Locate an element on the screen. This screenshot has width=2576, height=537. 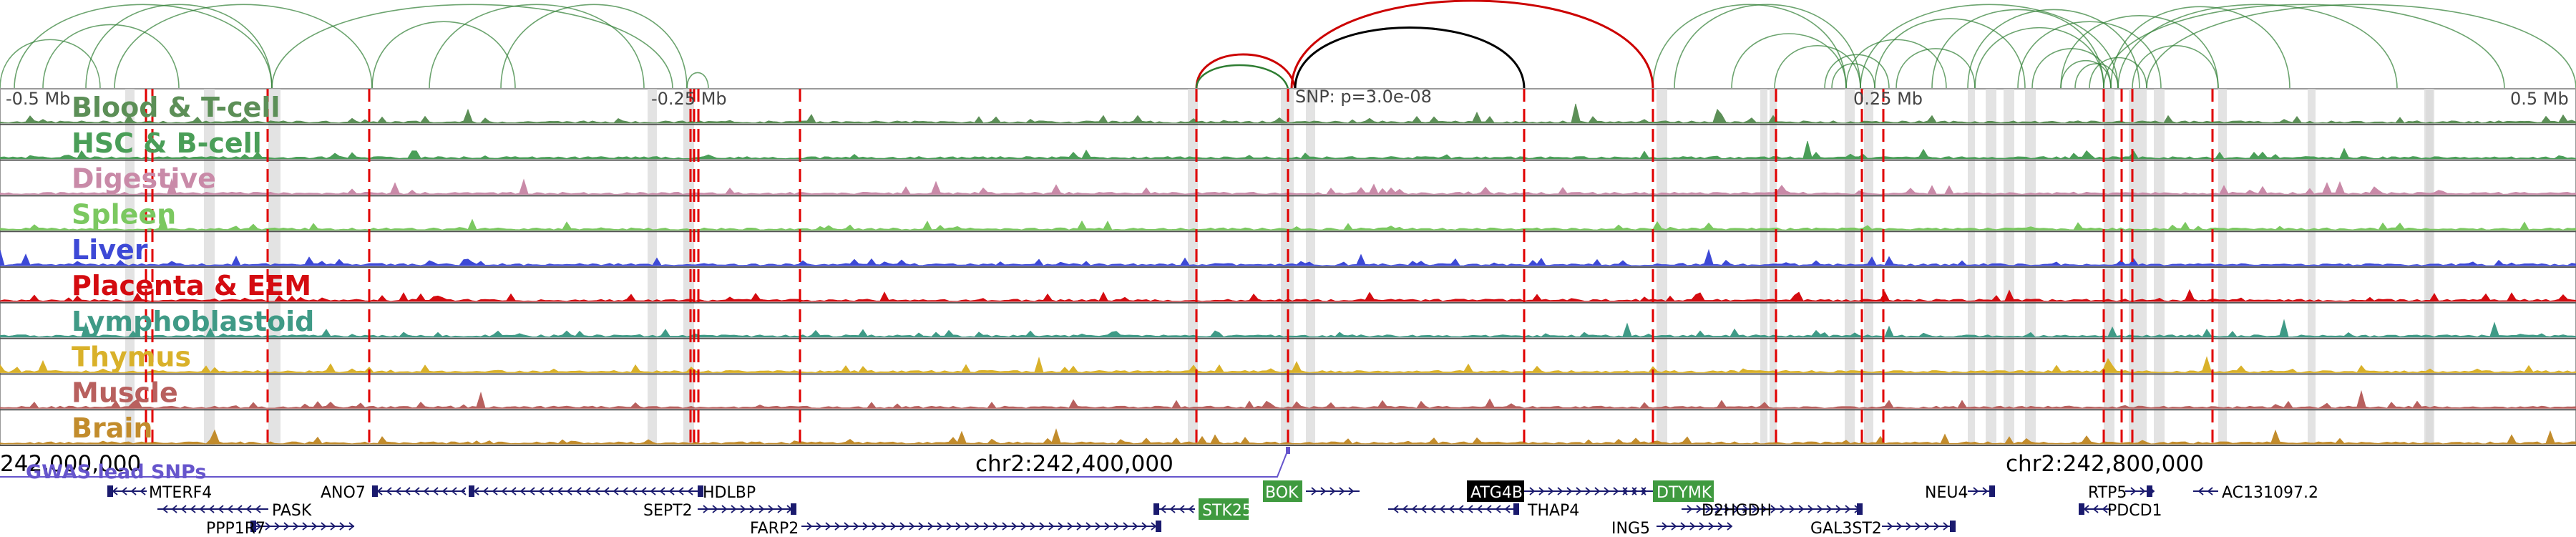
track-label: Liver is located at coordinates (110, 250).